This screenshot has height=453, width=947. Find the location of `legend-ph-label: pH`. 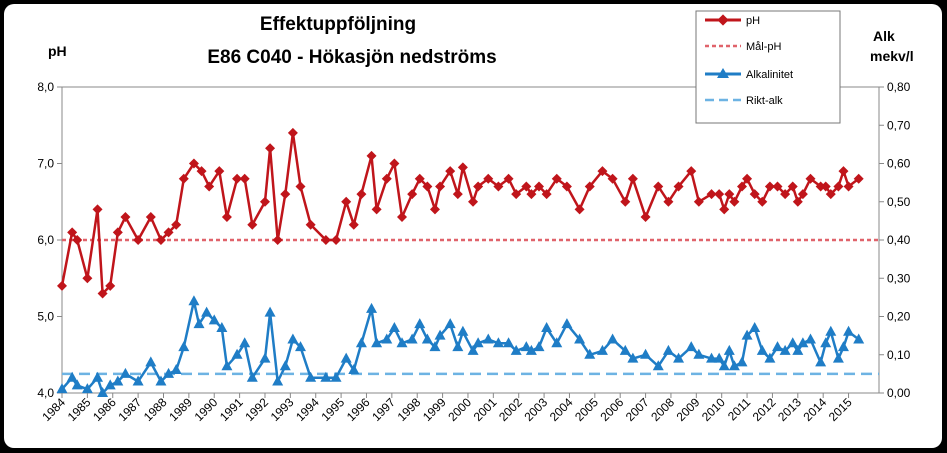

legend-ph-label: pH is located at coordinates (753, 21).